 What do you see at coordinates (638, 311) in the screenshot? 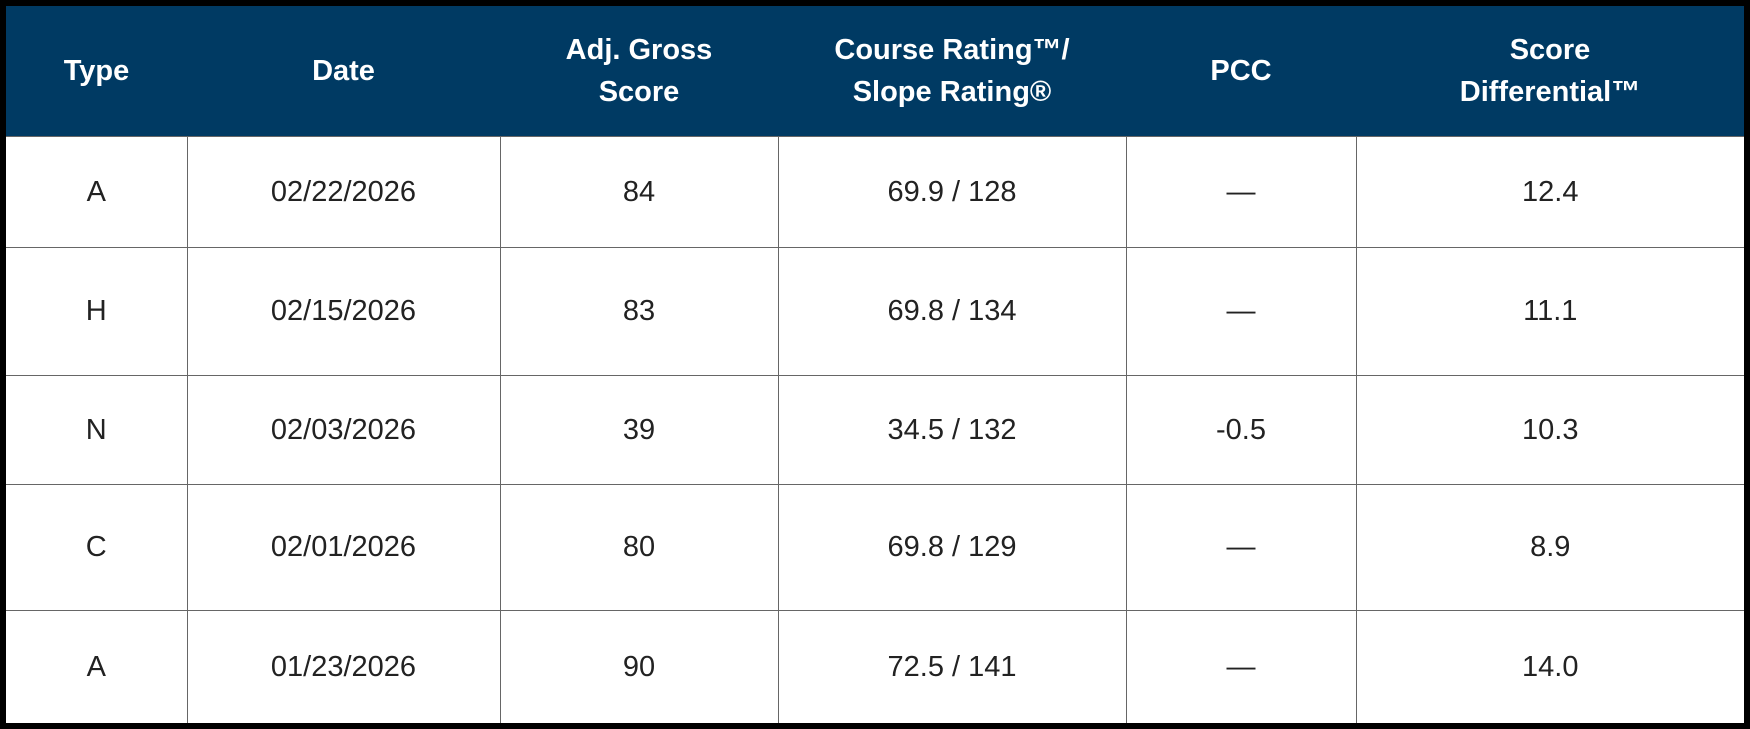
I see `table-cell: 83` at bounding box center [638, 311].